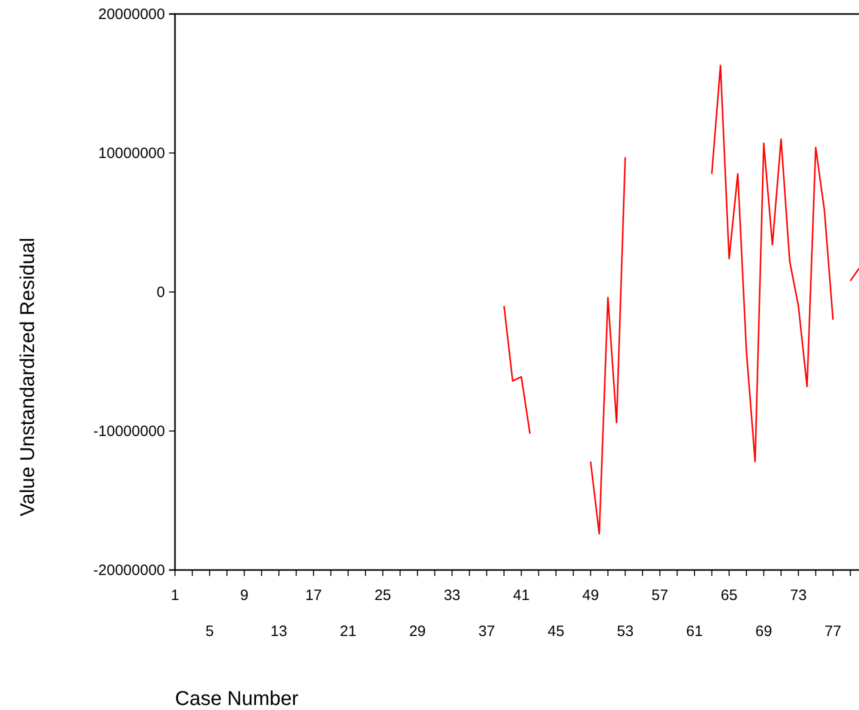 This screenshot has height=710, width=859. What do you see at coordinates (417, 631) in the screenshot?
I see `x-tick-label: 29` at bounding box center [417, 631].